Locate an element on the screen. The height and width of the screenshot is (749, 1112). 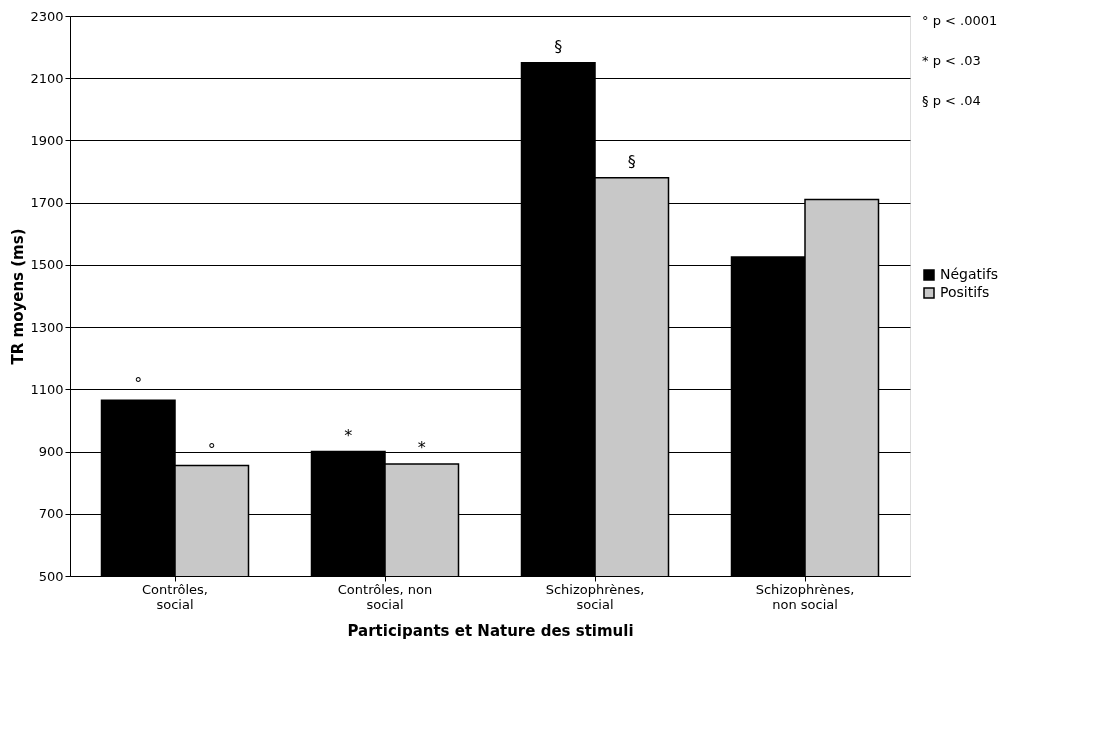
x-tick-label: Schizophrènes, non social is located at coordinates (805, 596).